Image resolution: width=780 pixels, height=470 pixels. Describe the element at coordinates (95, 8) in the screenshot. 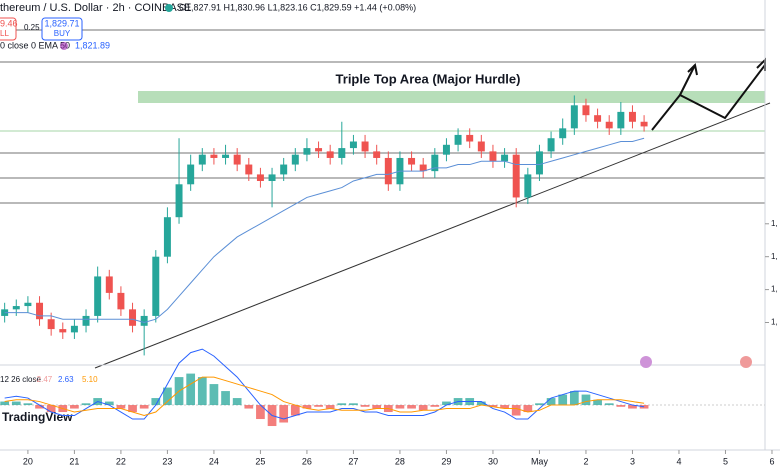

I see `symbol-title: thereum / U.S. Dollar · 2h · COINBASE` at that location.